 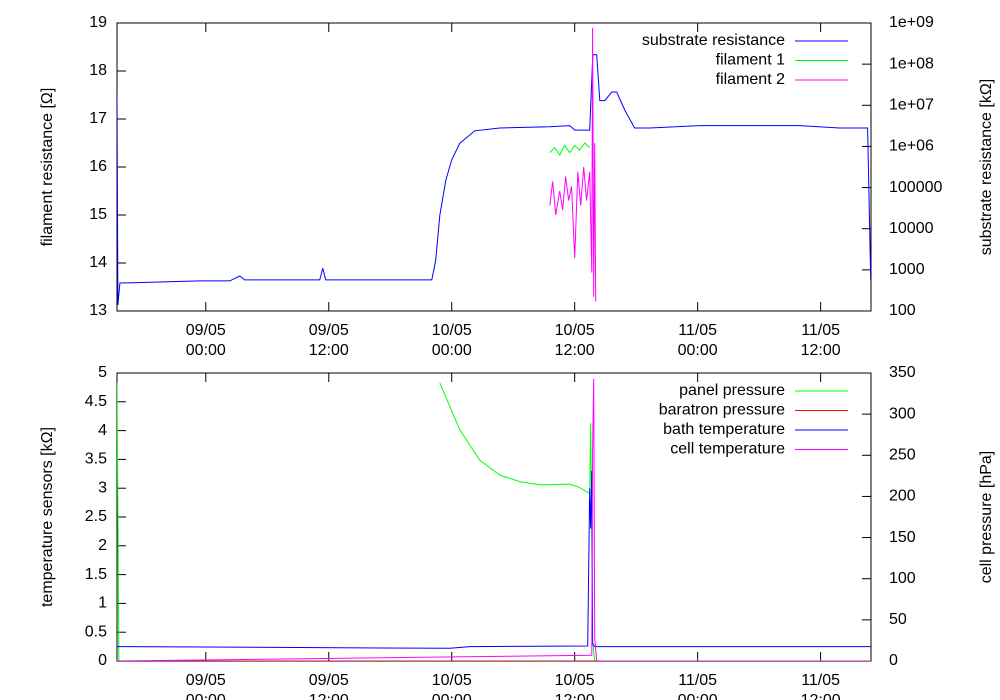 I want to click on y2-tick-label: 200, so click(x=902, y=496).